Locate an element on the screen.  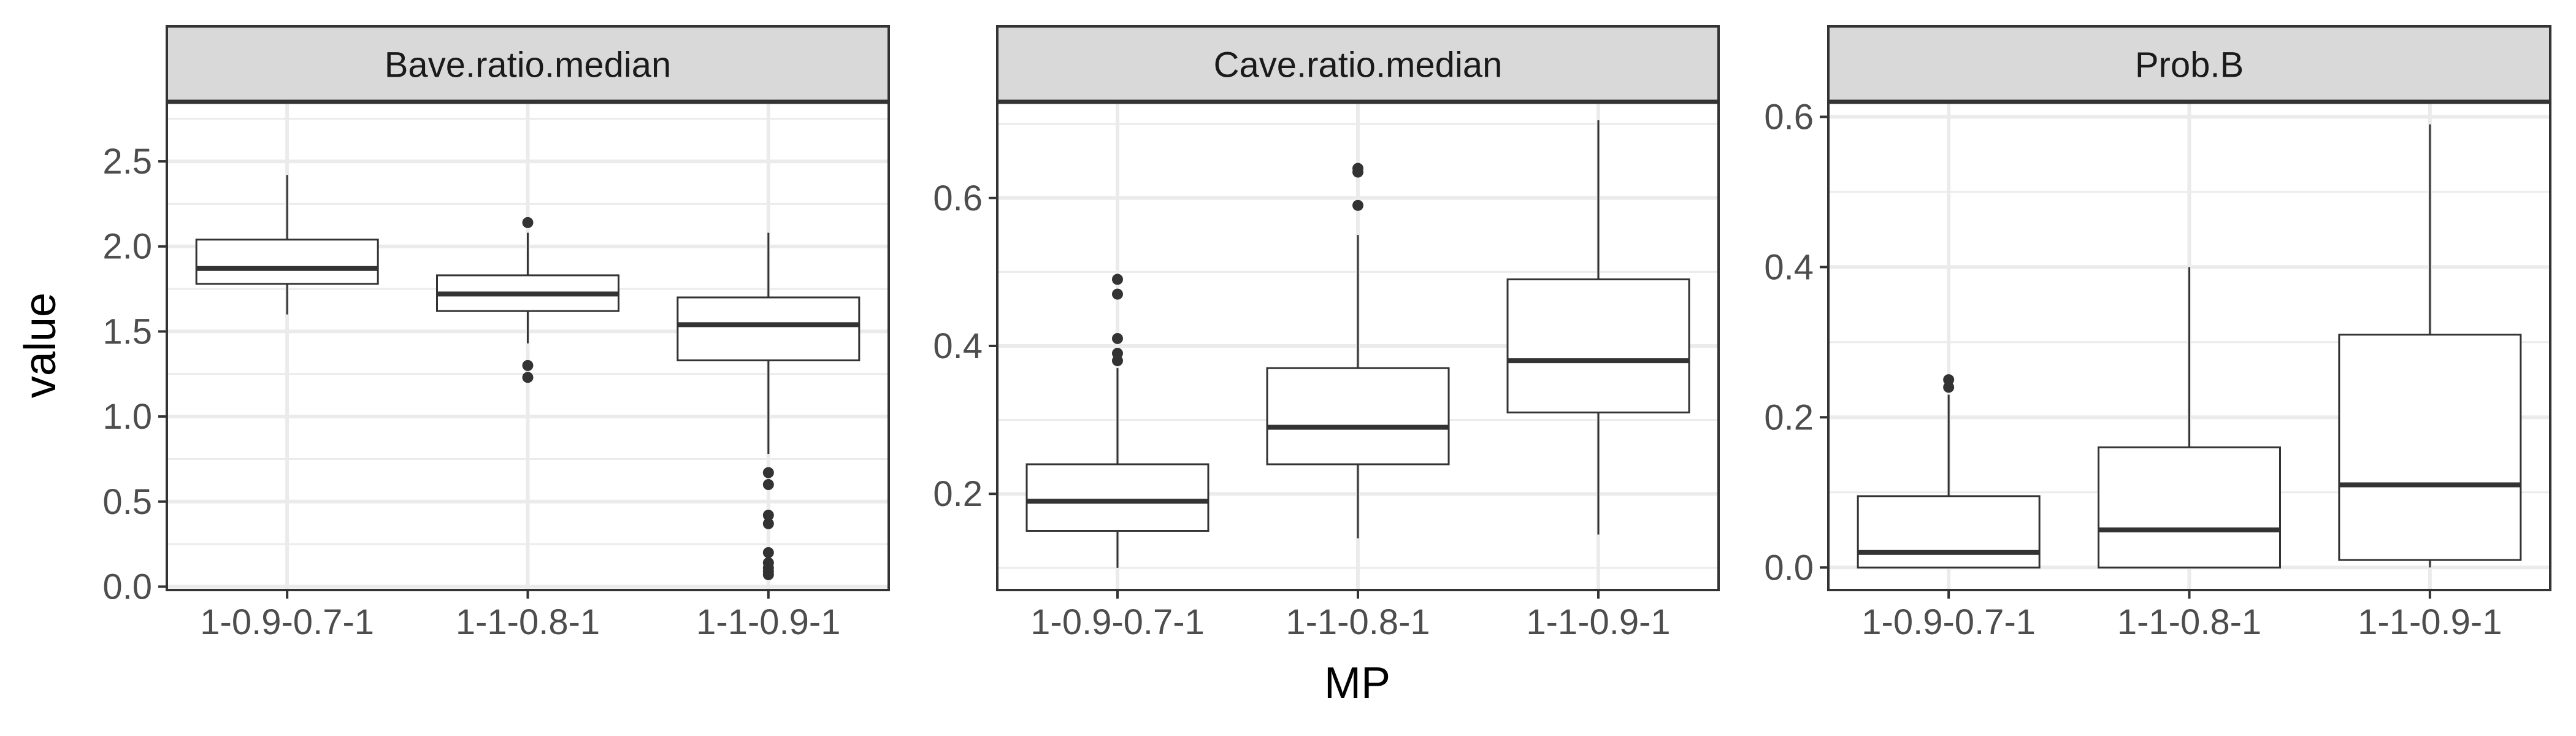
y-tick-label: 0.5 is located at coordinates (127, 502).